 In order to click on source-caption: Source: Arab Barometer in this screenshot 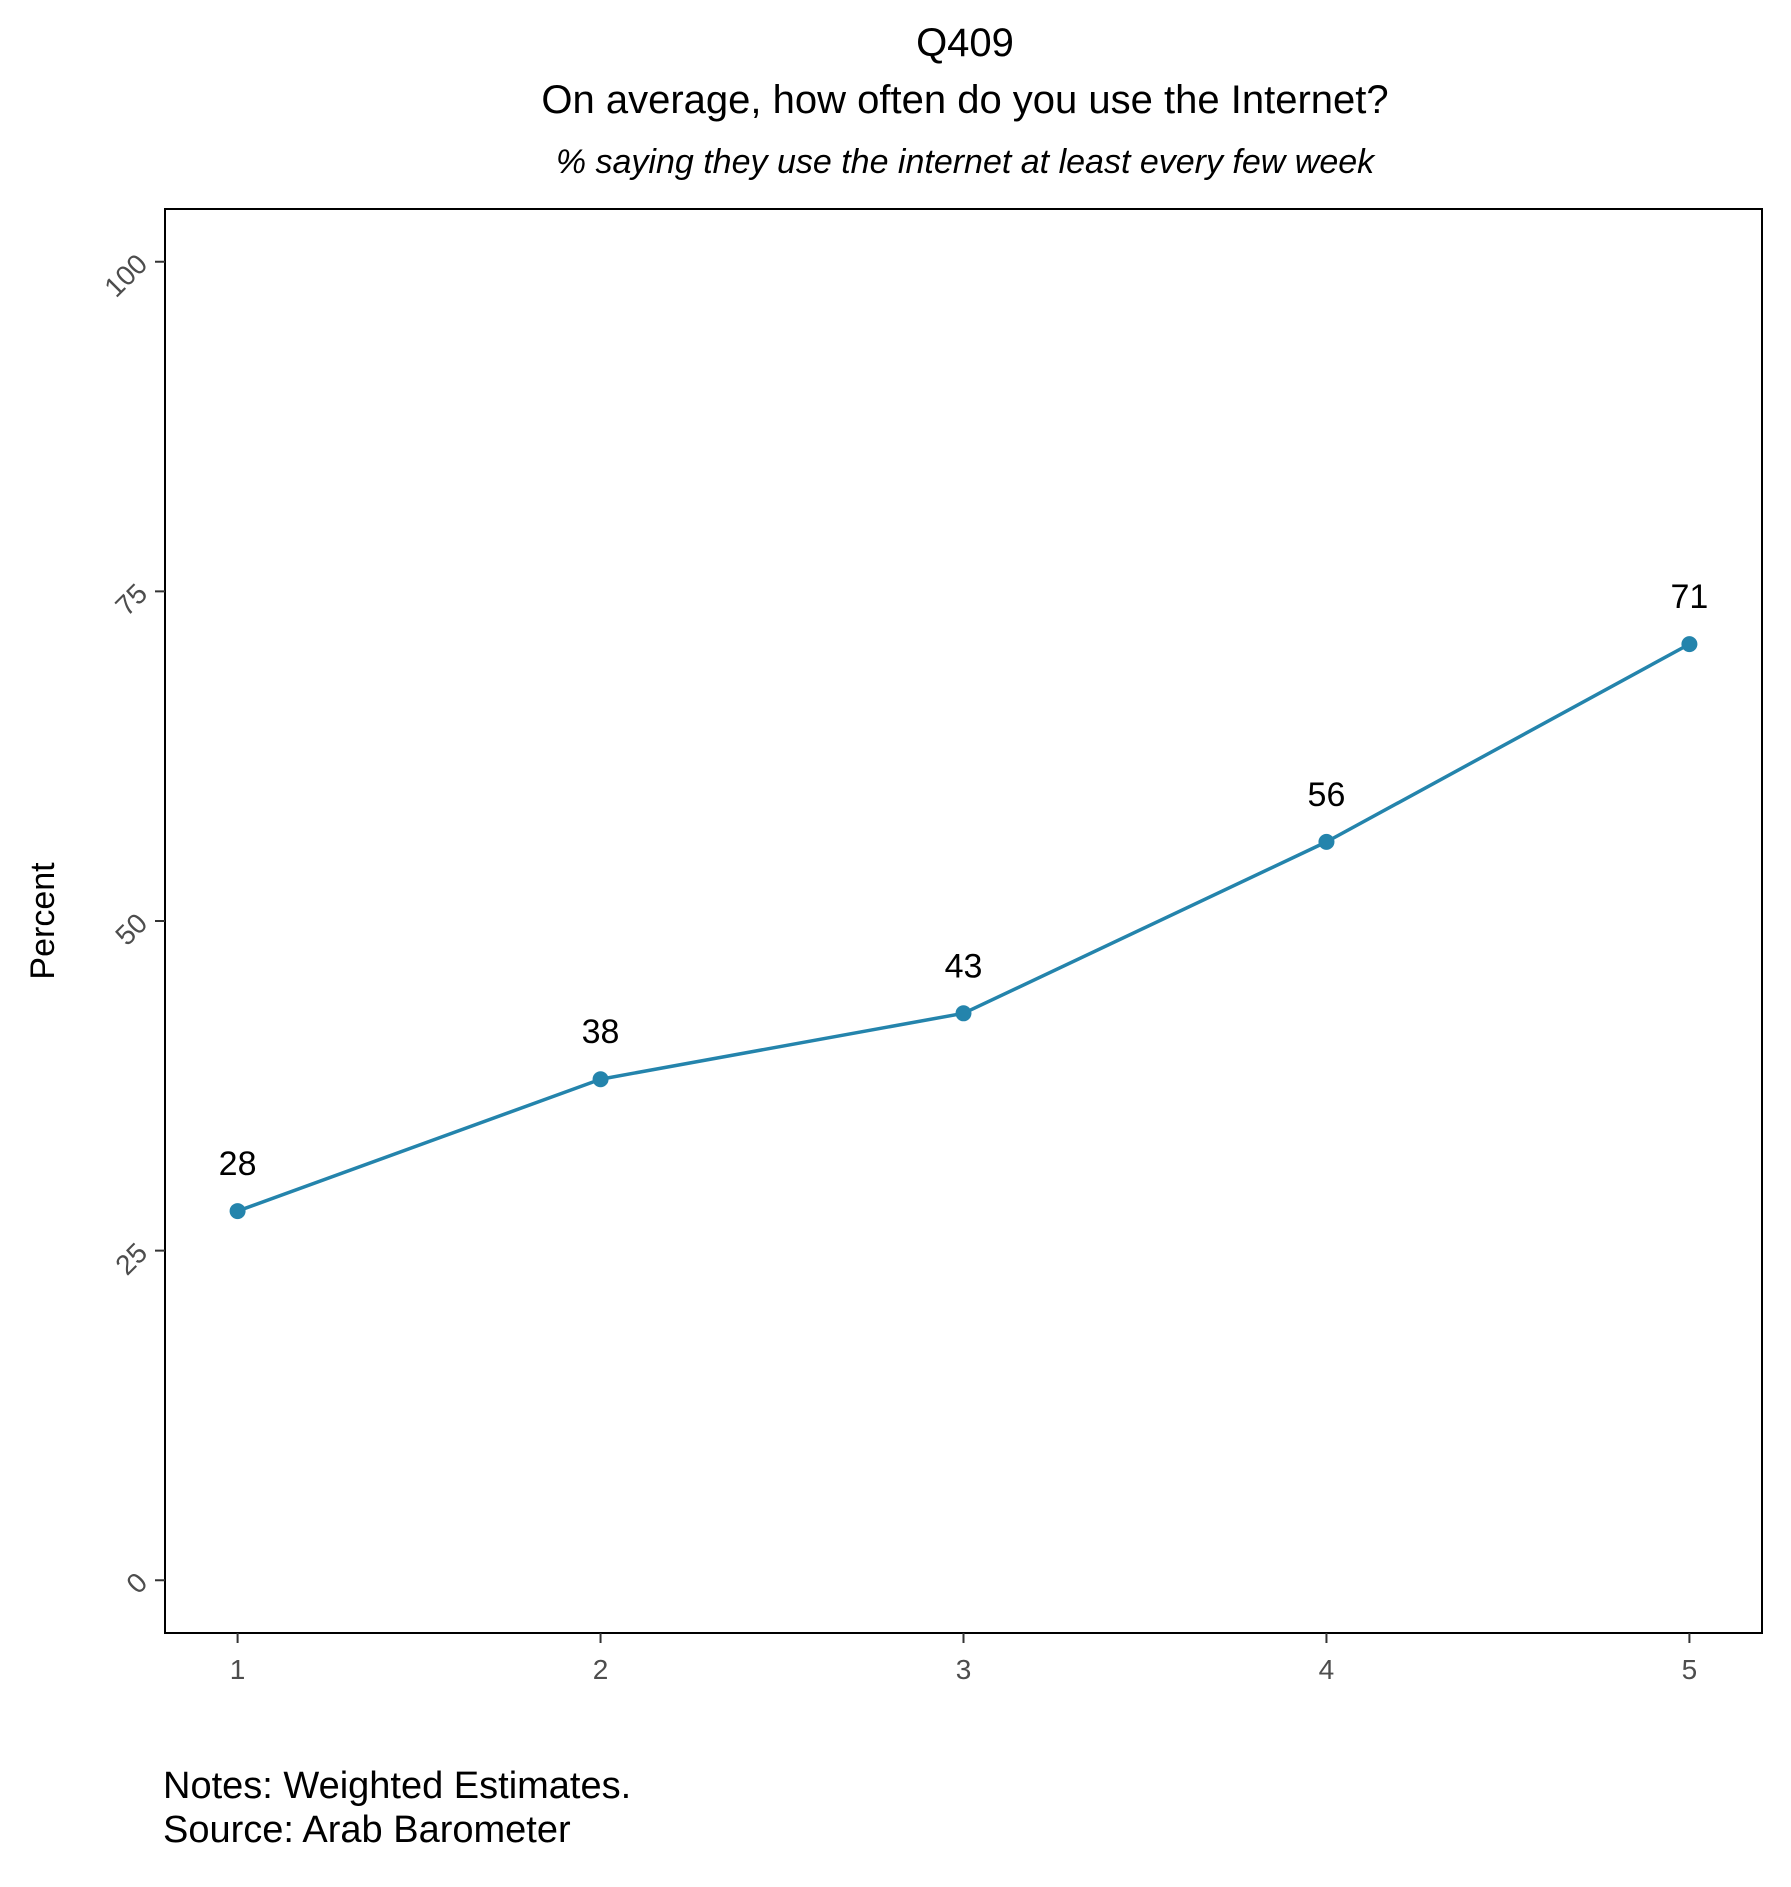, I will do `click(367, 1830)`.